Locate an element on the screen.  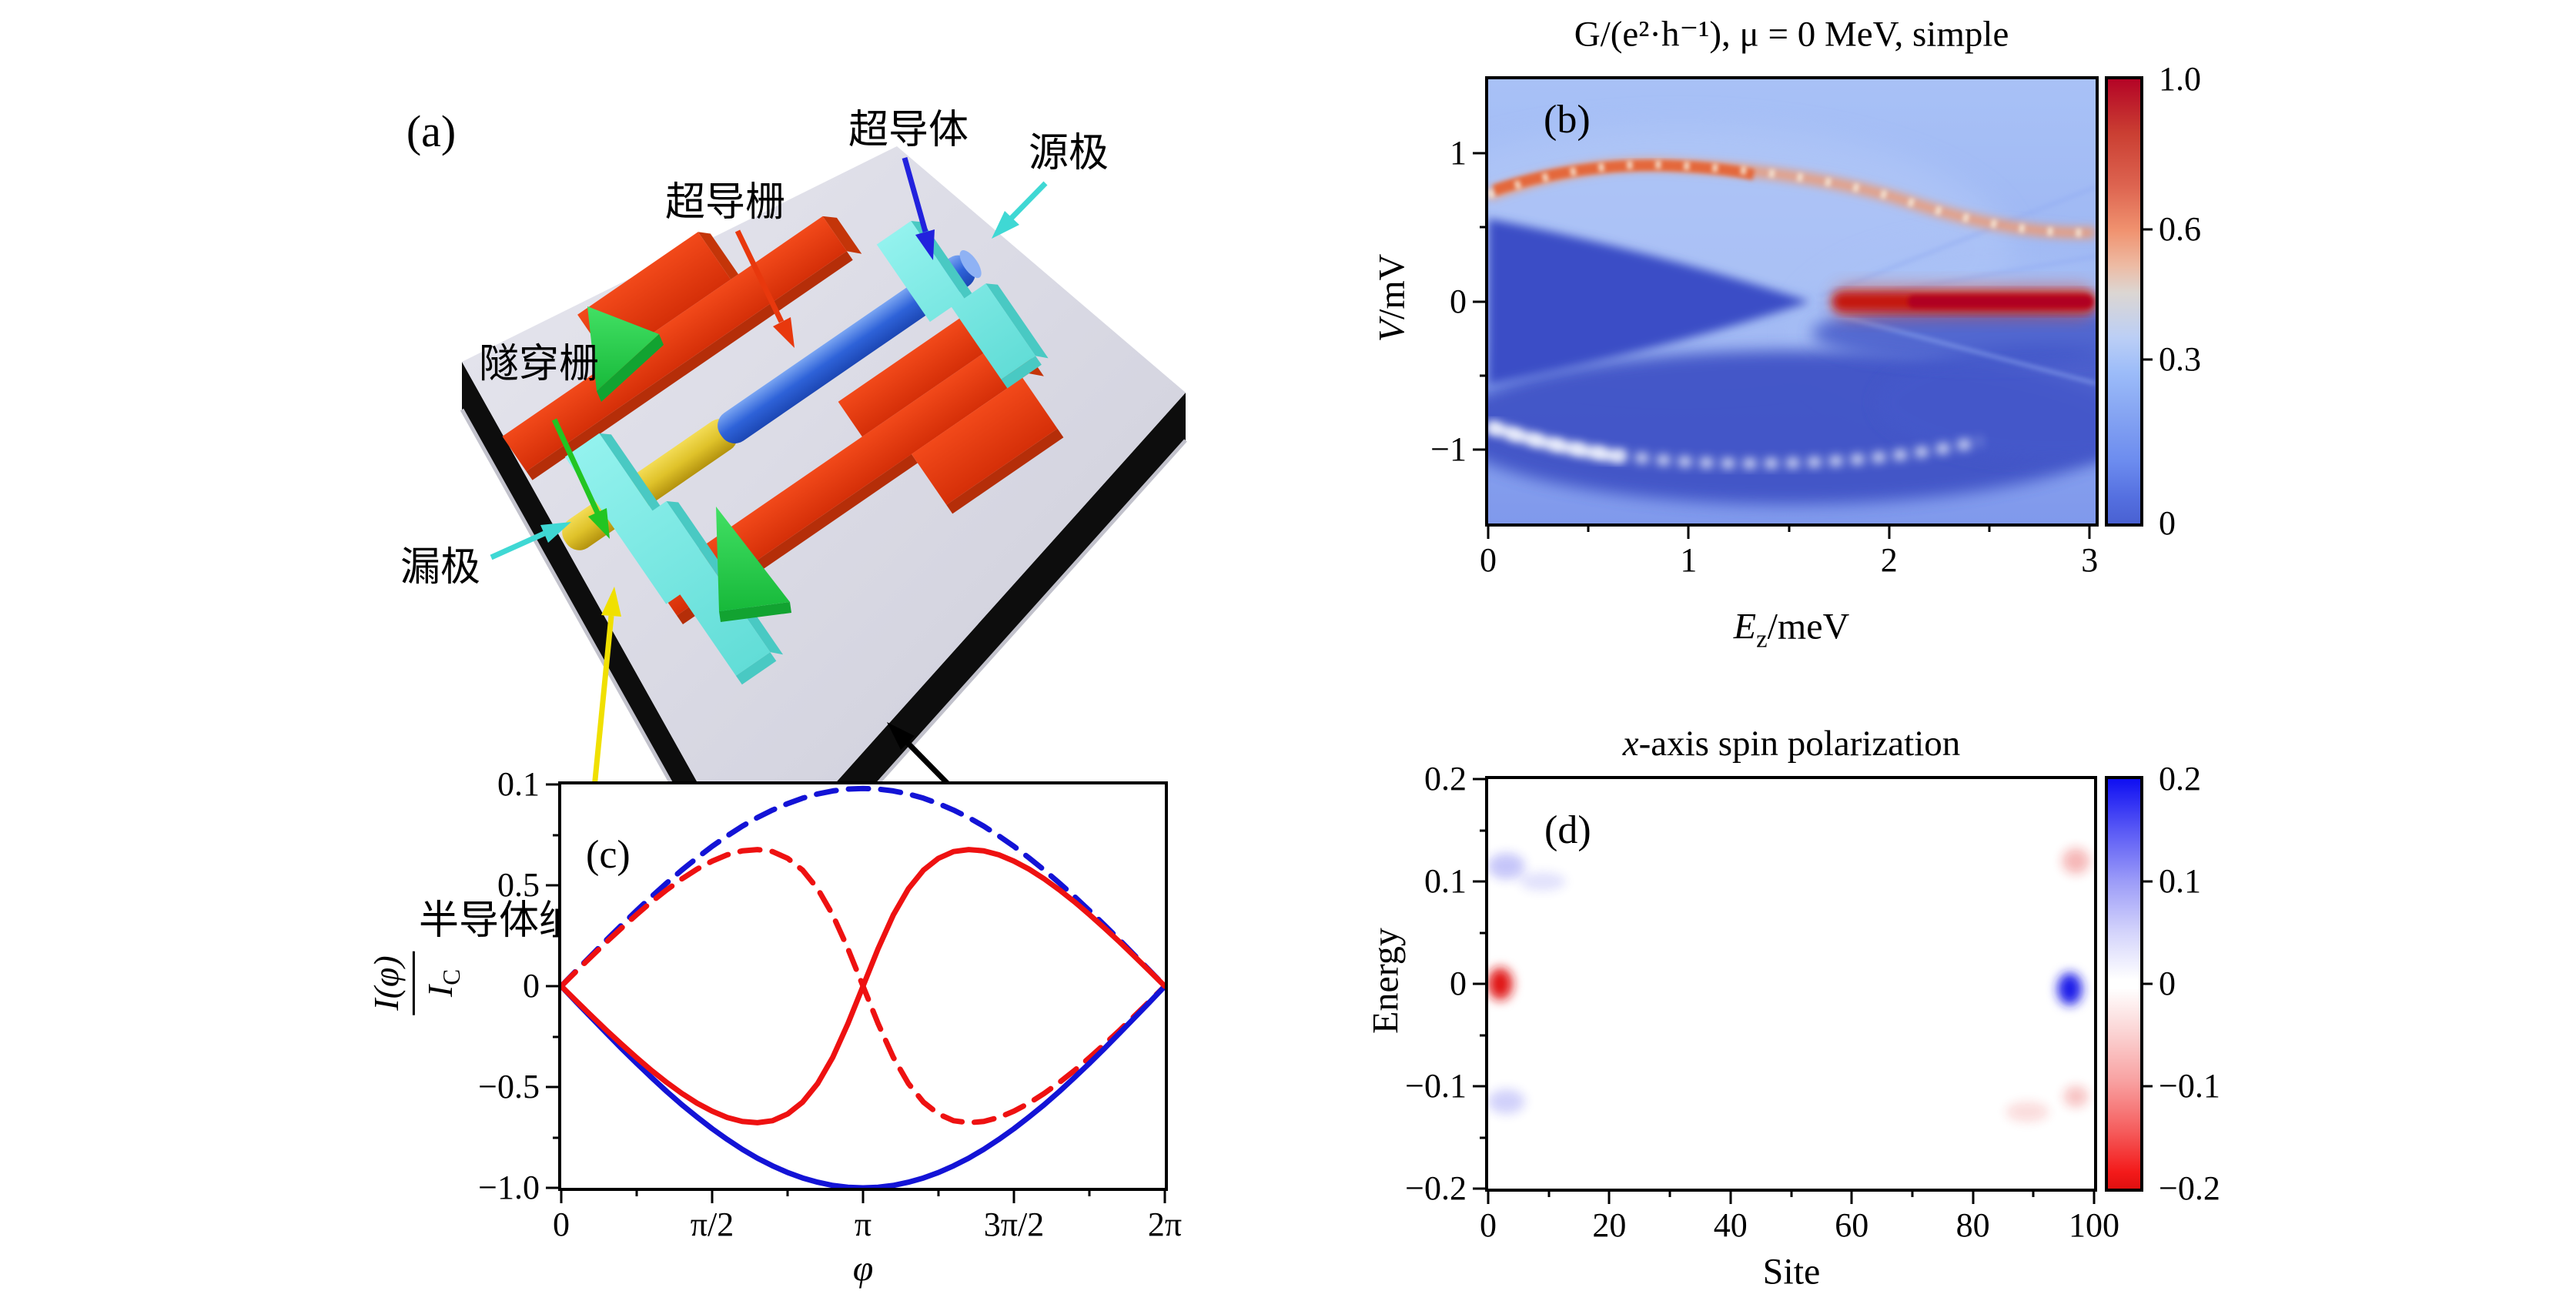
b-colorbar-axis: 1.0 0.6 0.3 0 is located at coordinates (2155, 301).